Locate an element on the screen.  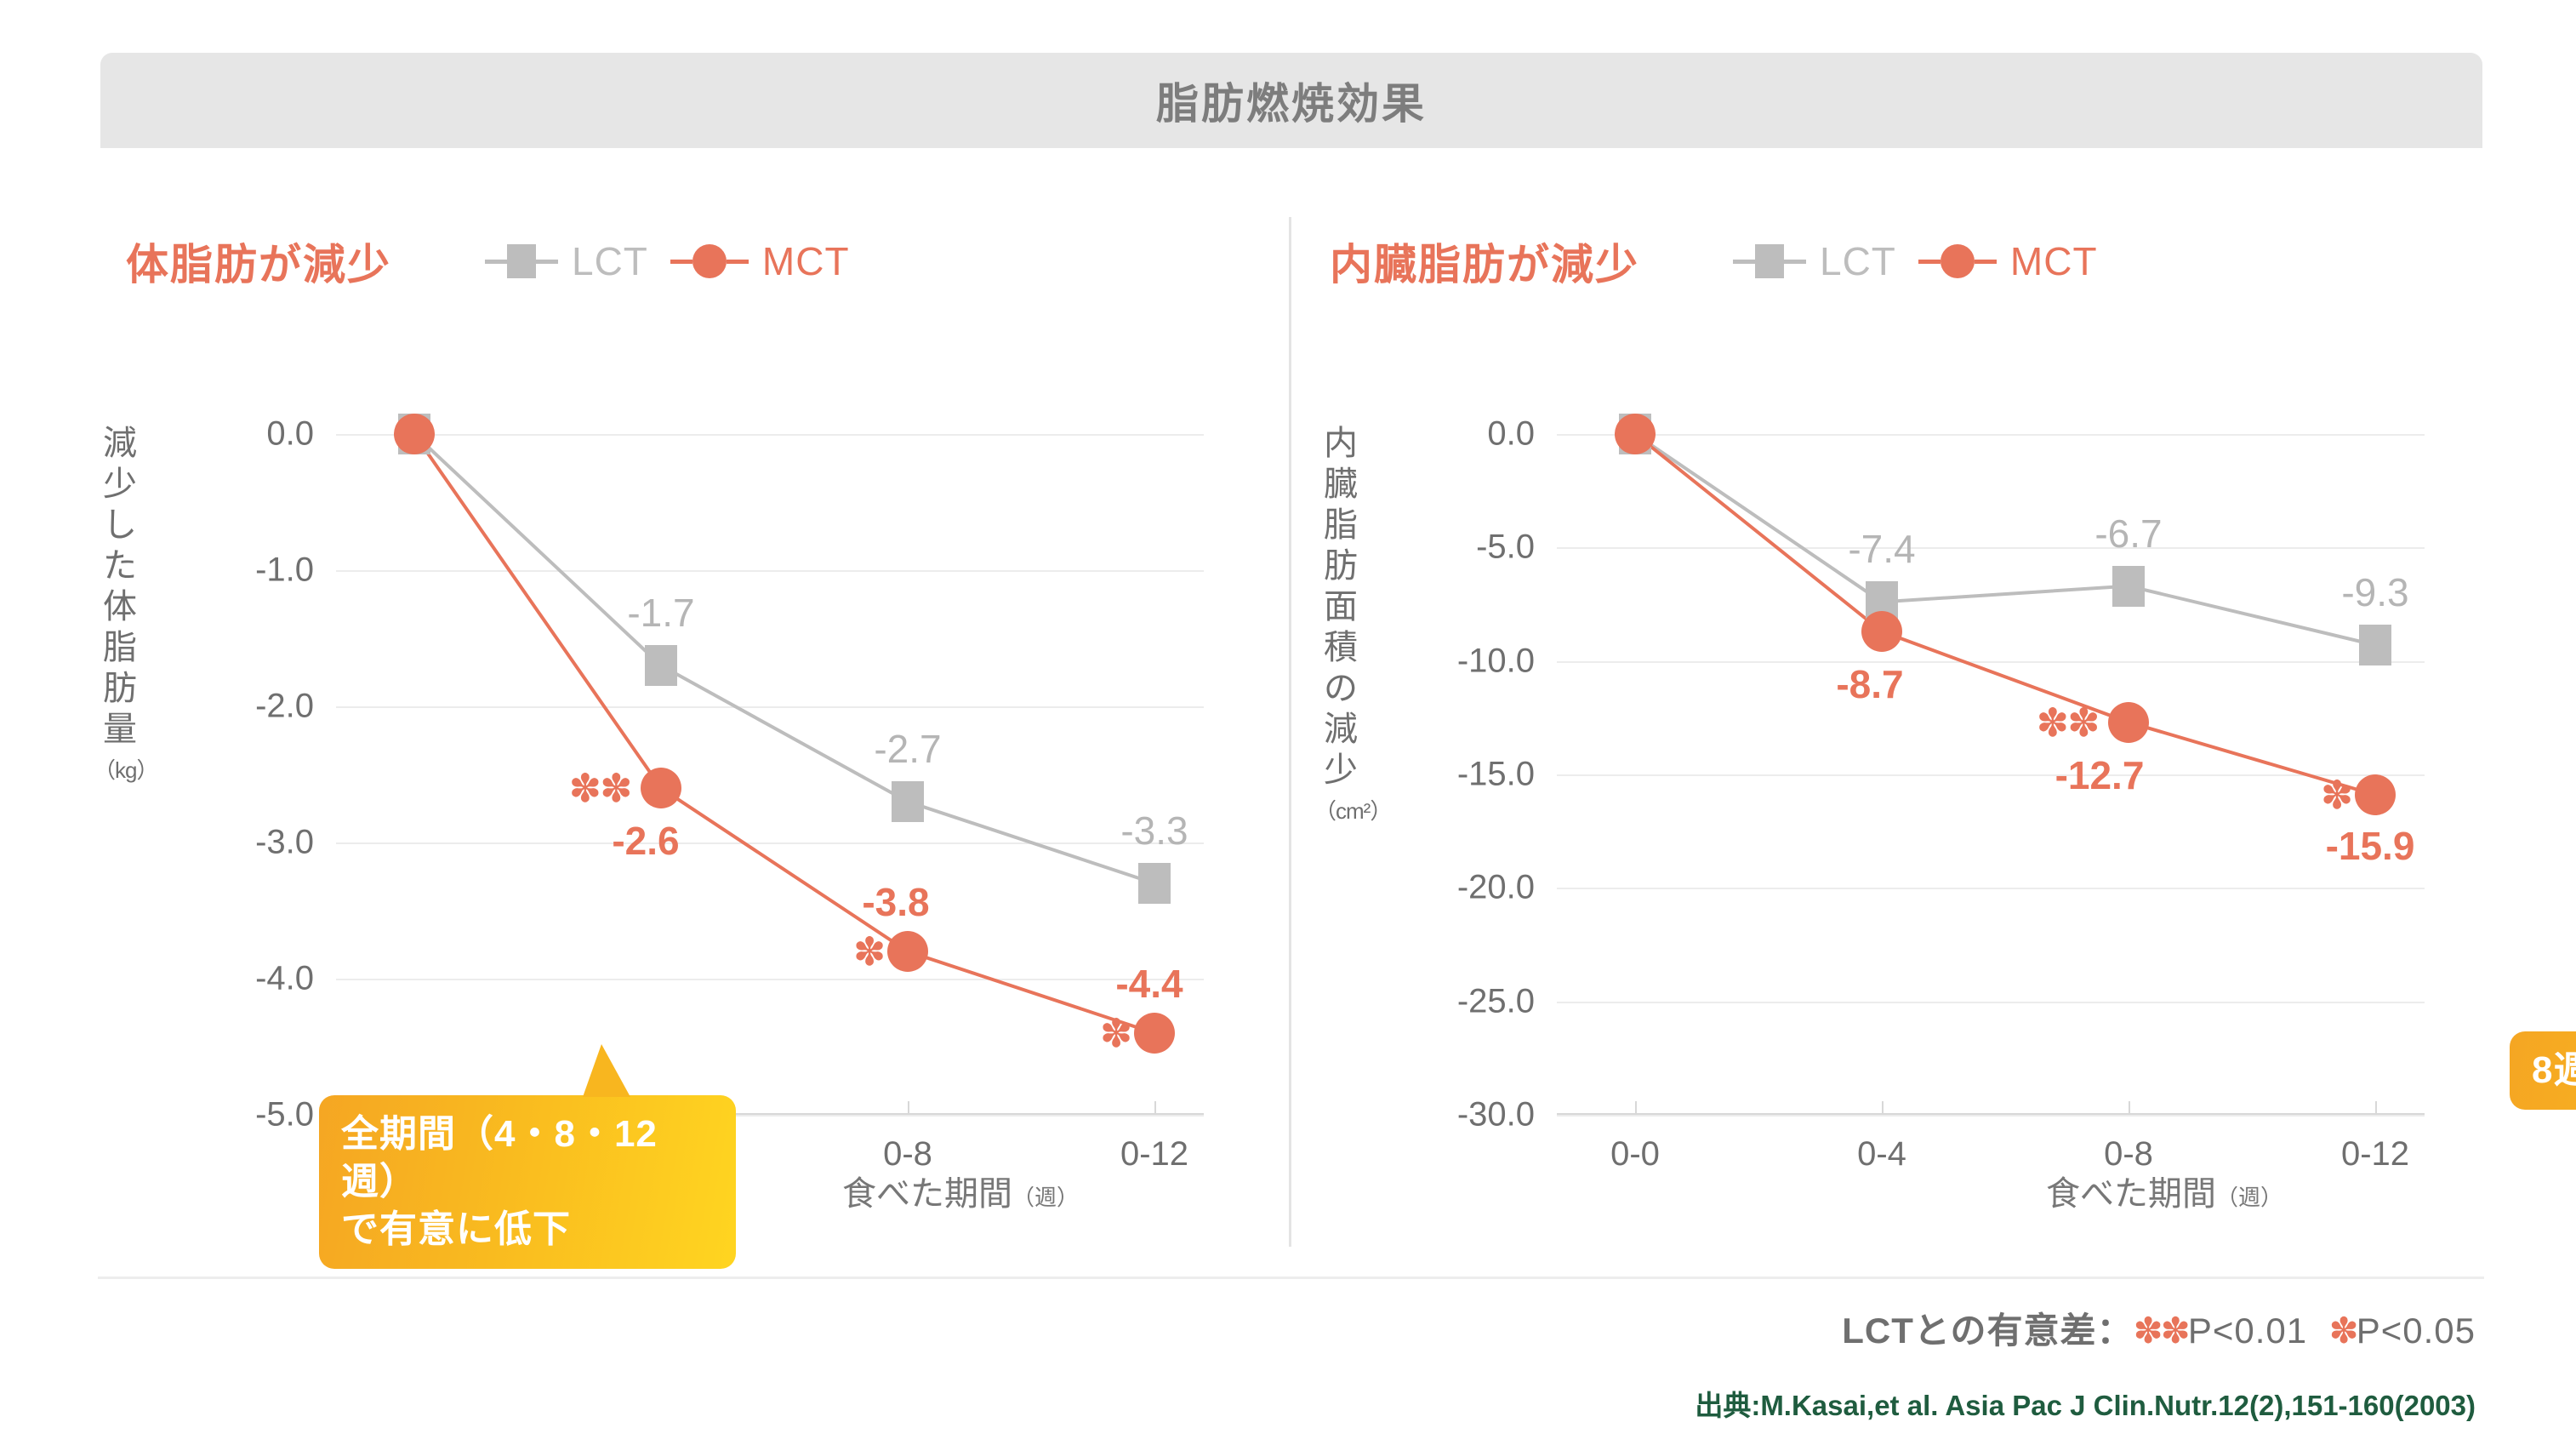
footer-divider is located at coordinates (1291, 1278).